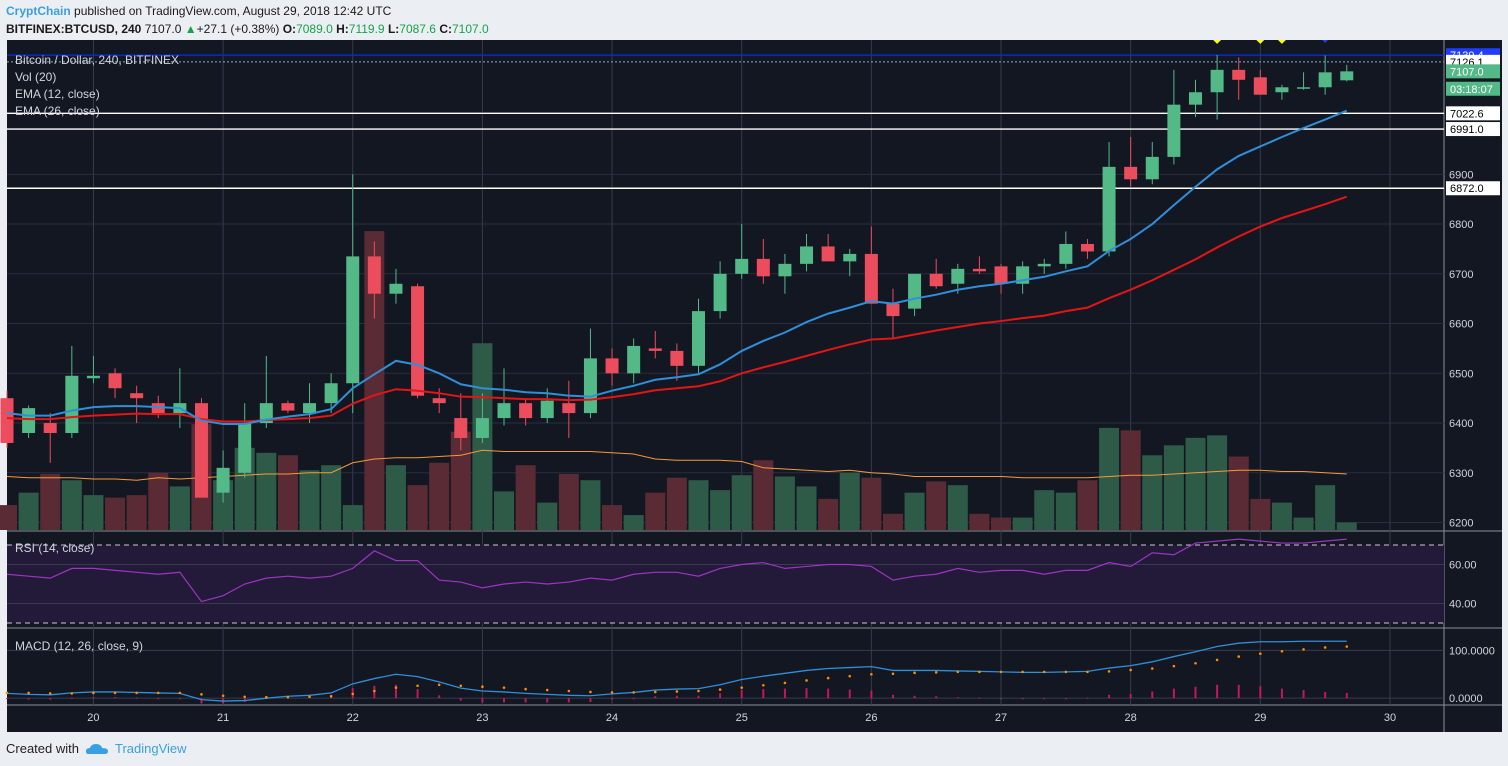 Image resolution: width=1508 pixels, height=766 pixels. What do you see at coordinates (223, 718) in the screenshot?
I see `x-tick-label: 21` at bounding box center [223, 718].